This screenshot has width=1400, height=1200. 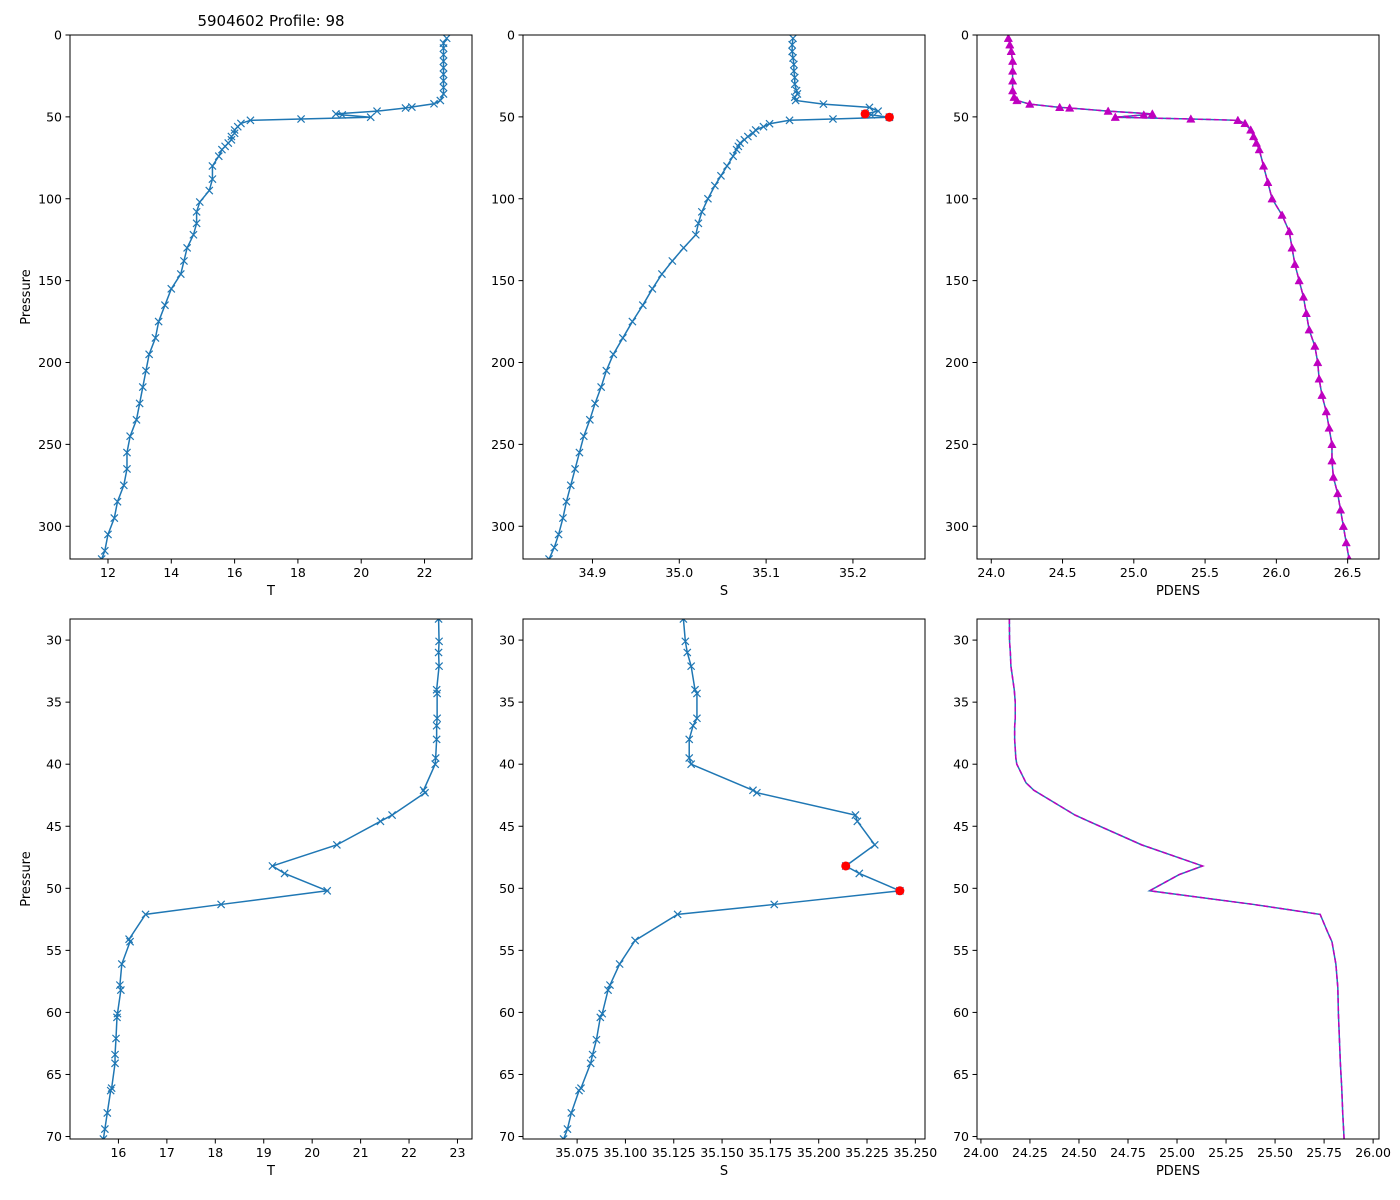 I want to click on x-tick-label: 25.75, so click(x=1324, y=1152).